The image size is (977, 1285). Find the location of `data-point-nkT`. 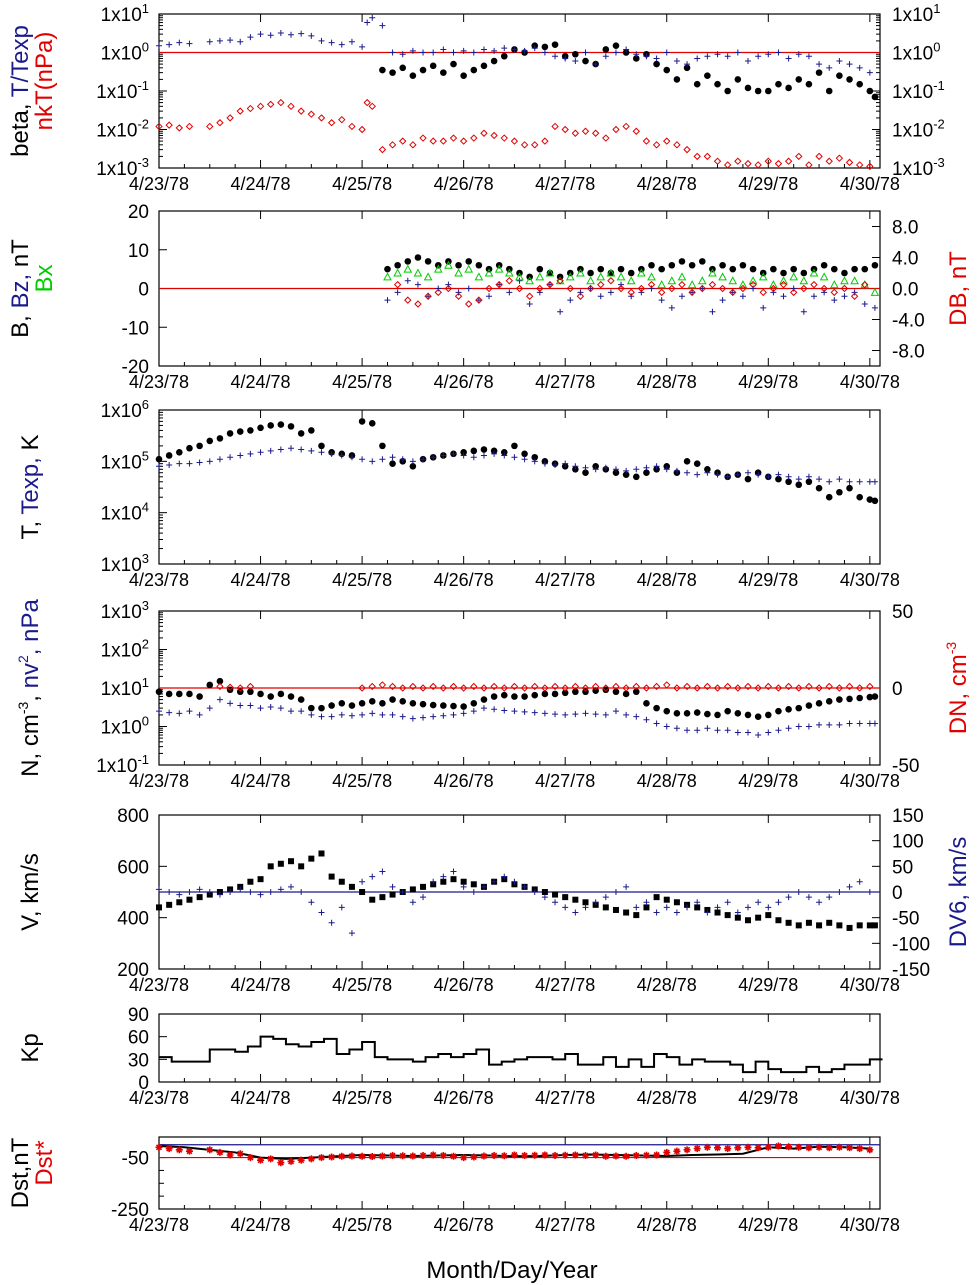

data-point-nkT is located at coordinates (535, 145).